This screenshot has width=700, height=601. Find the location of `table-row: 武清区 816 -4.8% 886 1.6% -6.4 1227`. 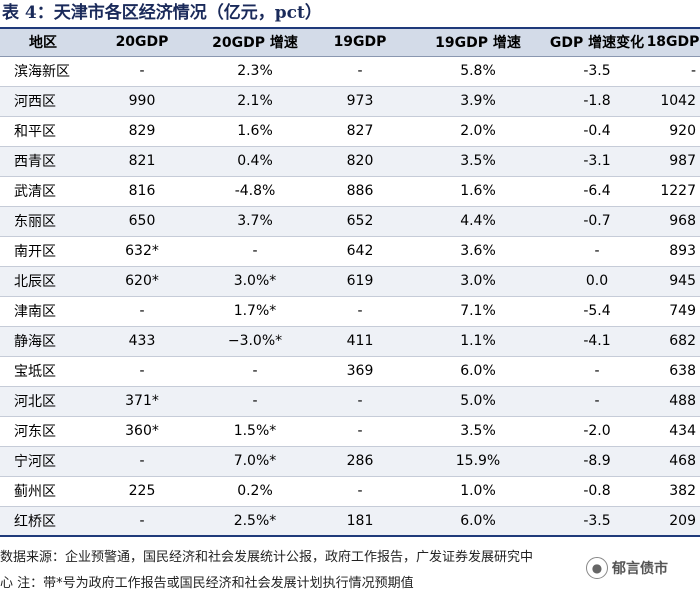

table-row: 武清区 816 -4.8% 886 1.6% -6.4 1227 is located at coordinates (350, 191).